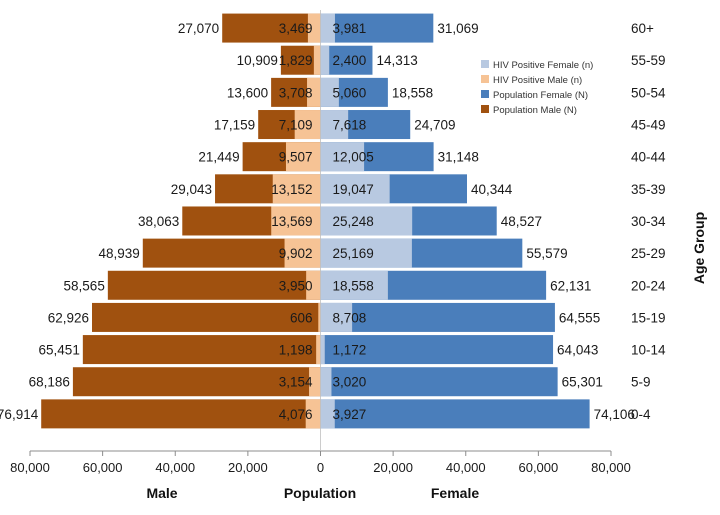 This screenshot has height=515, width=720. What do you see at coordinates (296, 382) in the screenshot?
I see `label-hiv-male: 3,154` at bounding box center [296, 382].